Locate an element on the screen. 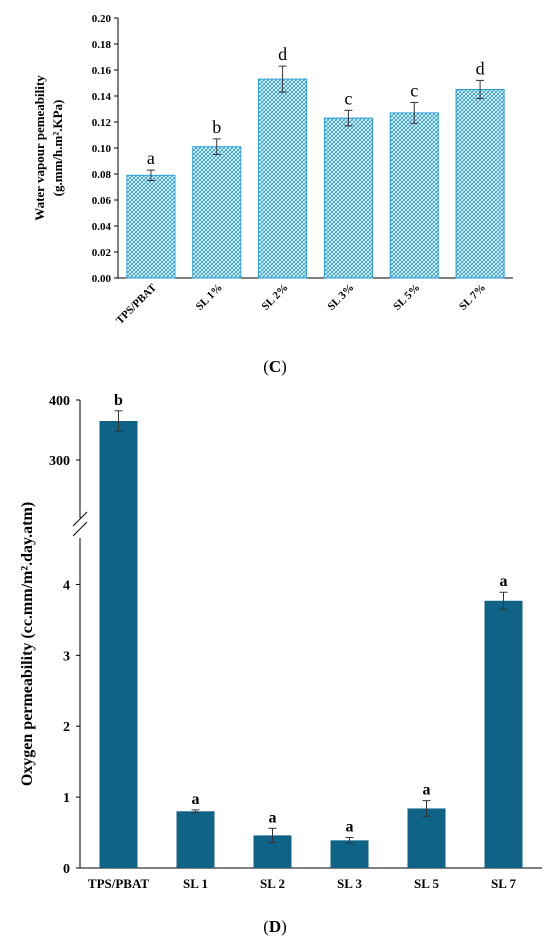 The width and height of the screenshot is (550, 945). d-y-tick-label: 300 is located at coordinates (59, 461).